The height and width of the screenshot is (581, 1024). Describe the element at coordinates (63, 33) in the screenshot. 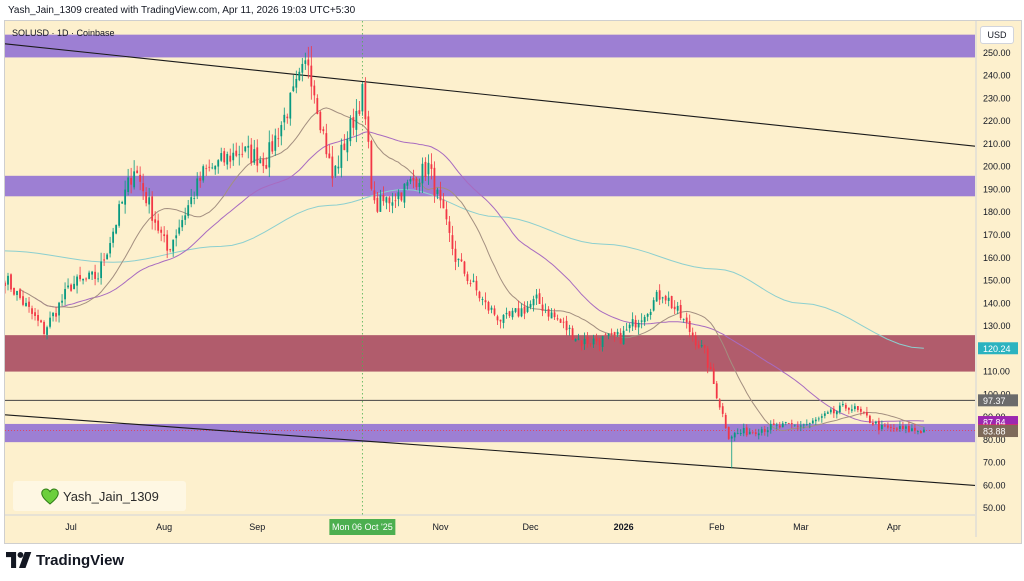

I see `symbol-label: SOLUSD · 1D · Coinbase` at that location.